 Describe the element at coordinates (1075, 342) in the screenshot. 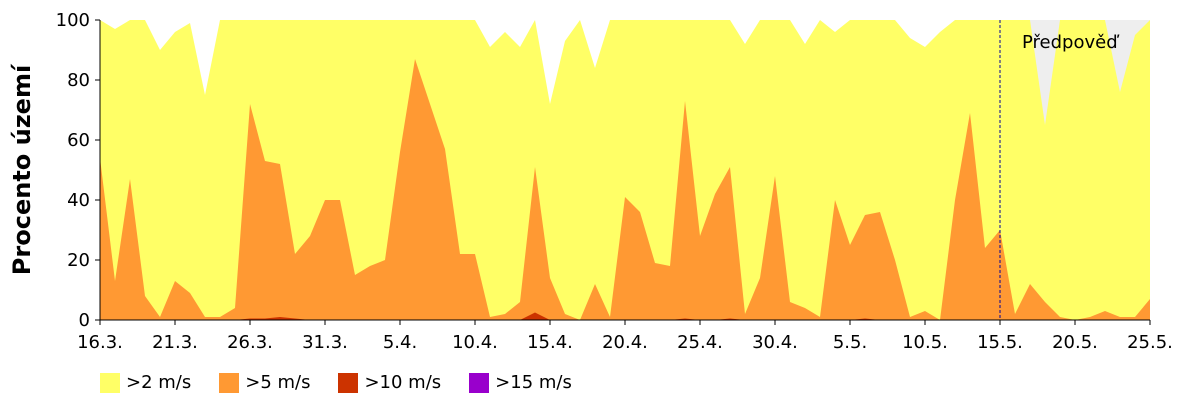

I see `x-tick-label: 20.5.` at that location.